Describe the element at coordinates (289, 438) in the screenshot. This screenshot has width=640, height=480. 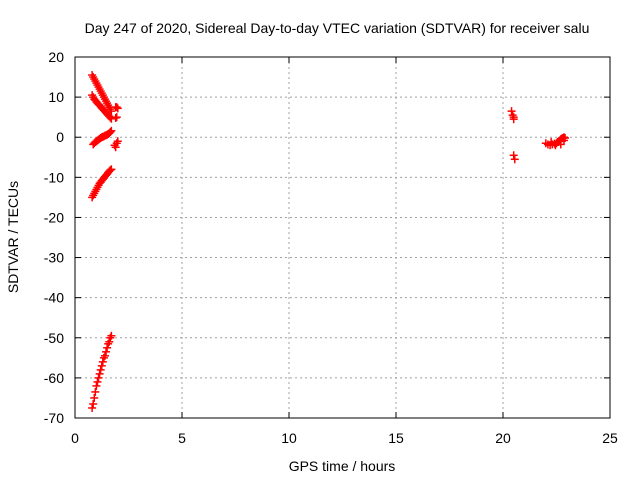
I see `x-tick-label: 10` at that location.